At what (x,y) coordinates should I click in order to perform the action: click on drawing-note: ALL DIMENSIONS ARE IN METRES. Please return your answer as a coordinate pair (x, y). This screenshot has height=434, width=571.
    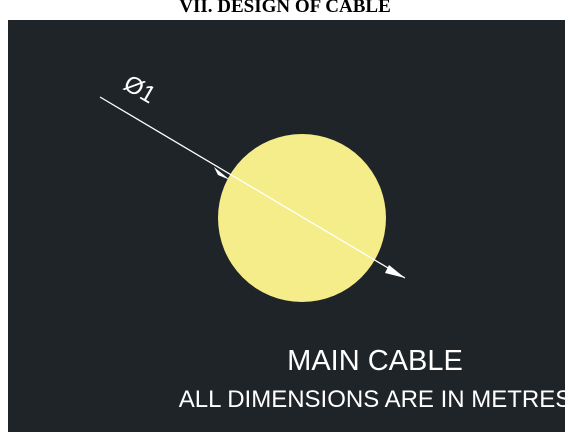
    Looking at the image, I should click on (375, 399).